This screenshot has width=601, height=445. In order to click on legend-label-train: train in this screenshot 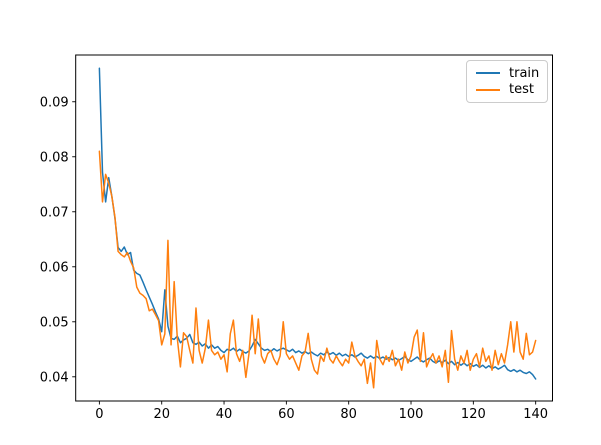, I will do `click(524, 73)`.